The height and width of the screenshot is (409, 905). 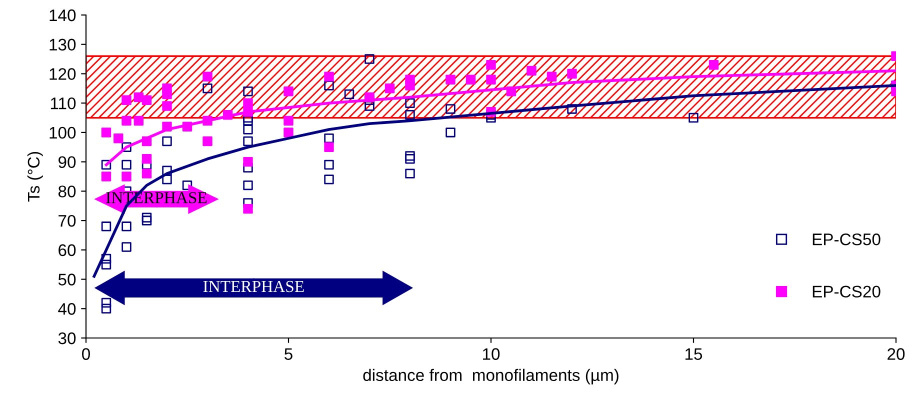 What do you see at coordinates (67, 220) in the screenshot?
I see `y-tick-label: 70` at bounding box center [67, 220].